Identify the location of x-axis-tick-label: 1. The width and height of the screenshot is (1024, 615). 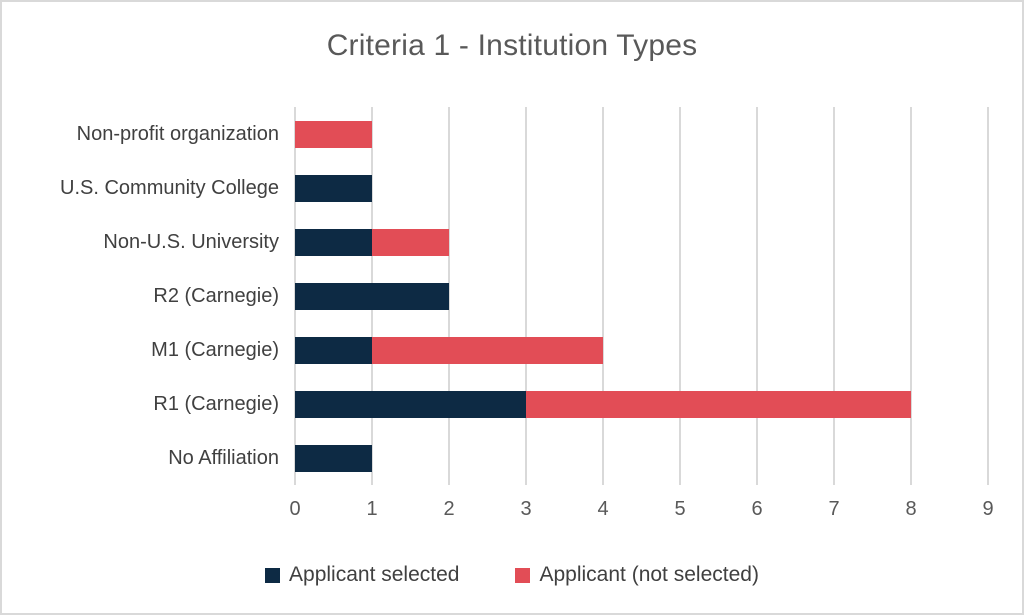
(372, 509).